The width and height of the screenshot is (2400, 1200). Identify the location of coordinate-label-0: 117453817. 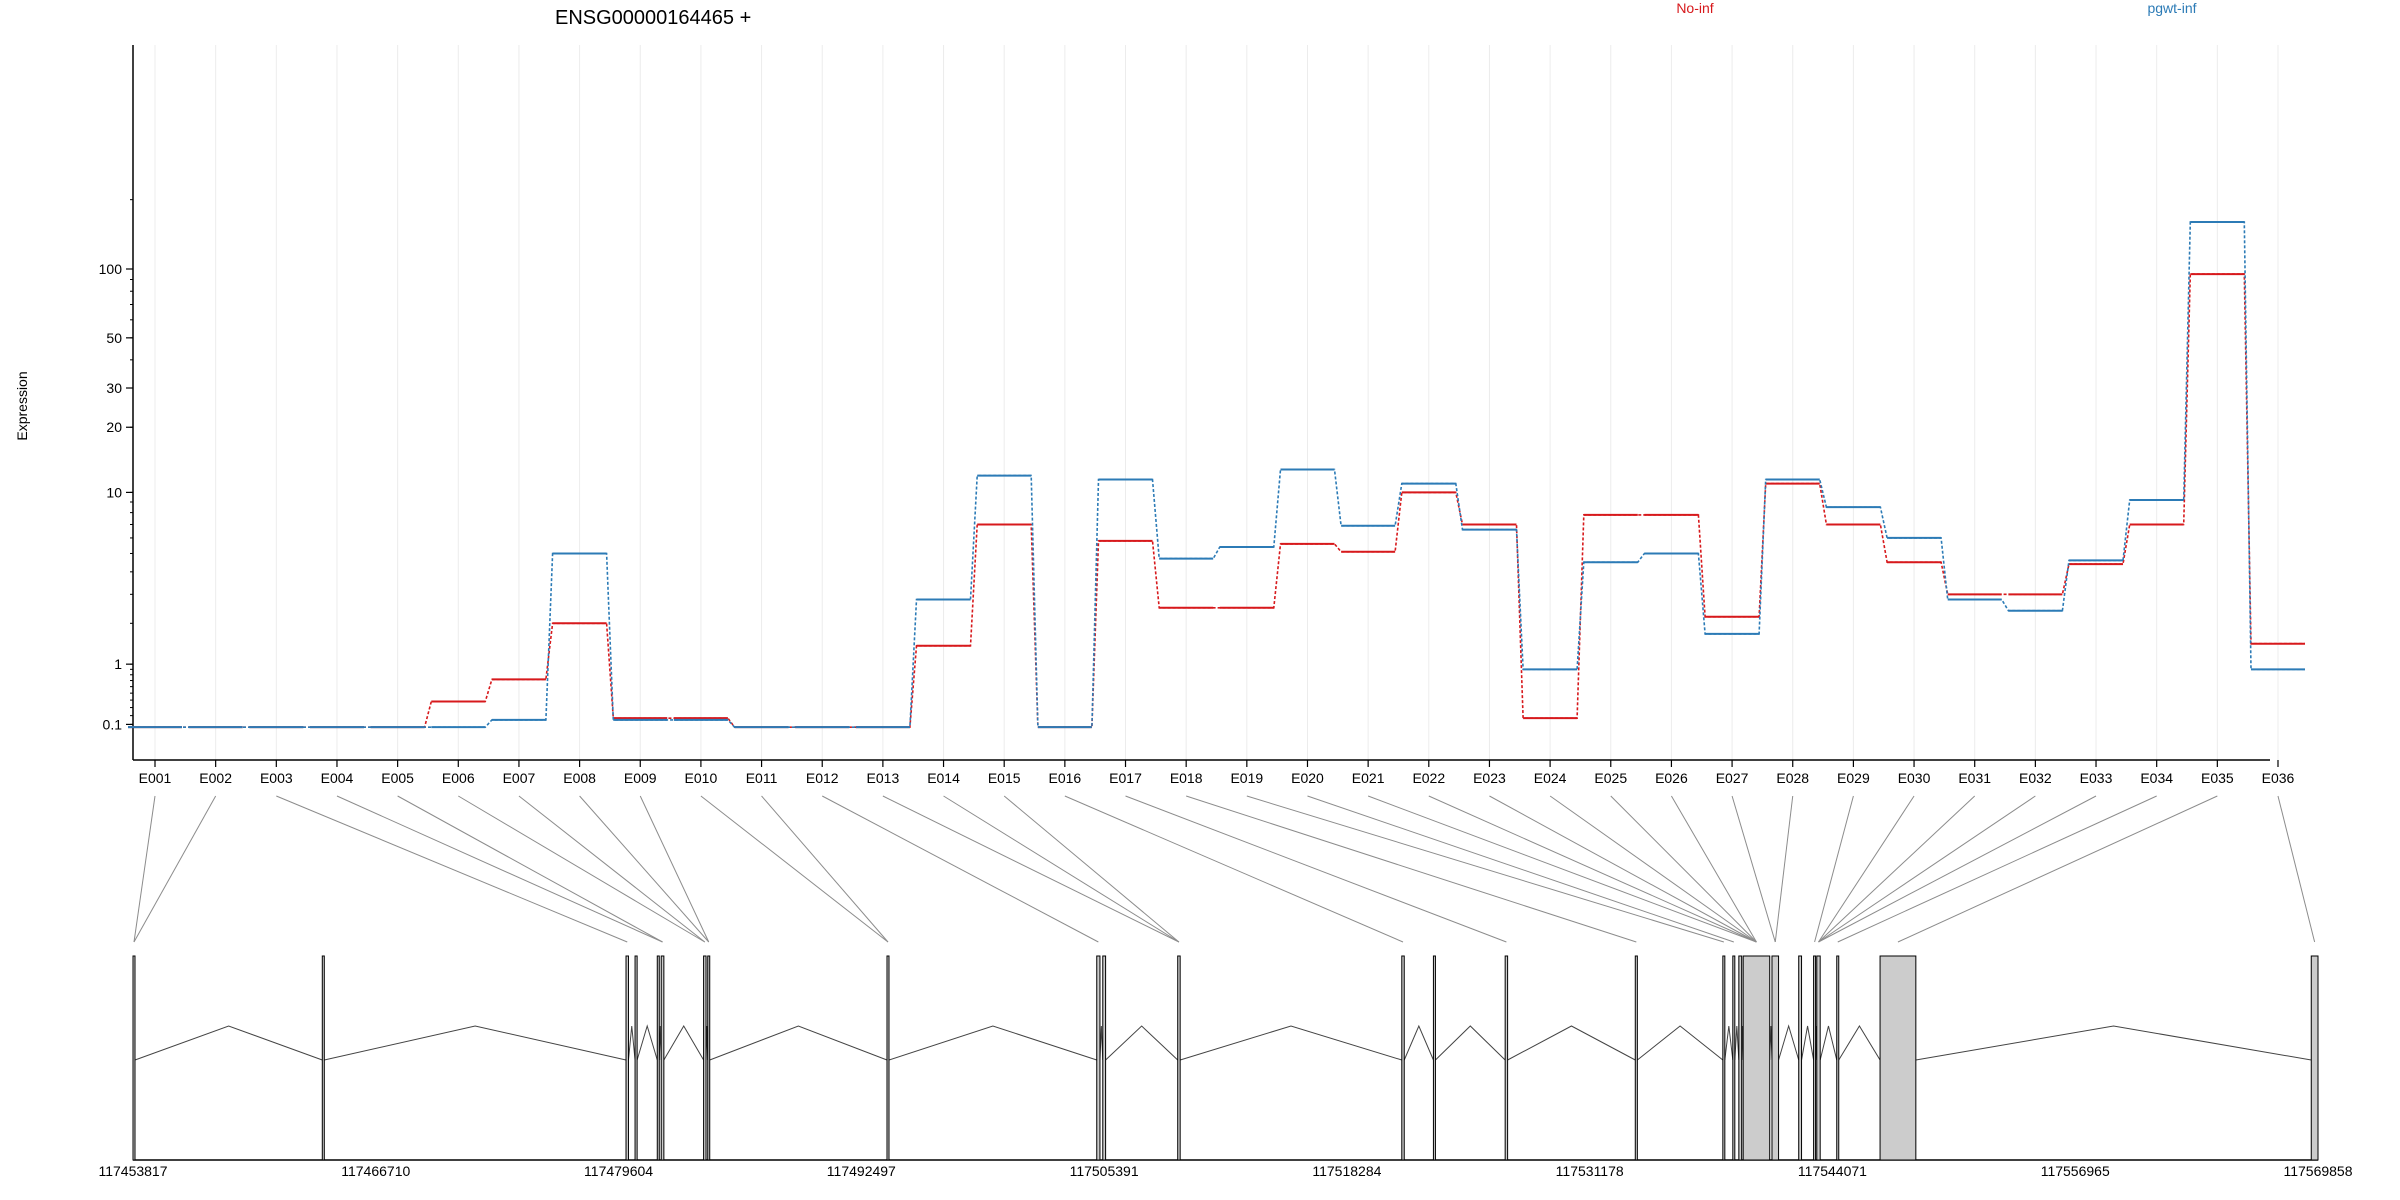
(132, 1171).